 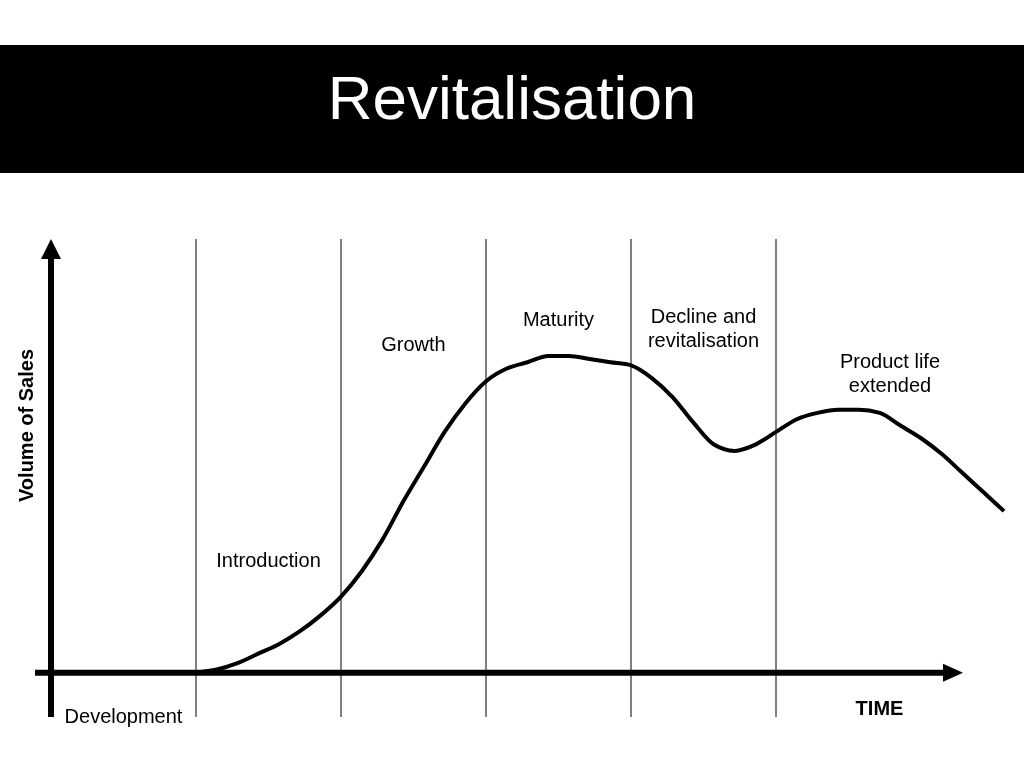 I want to click on text: Growth, so click(x=413, y=344).